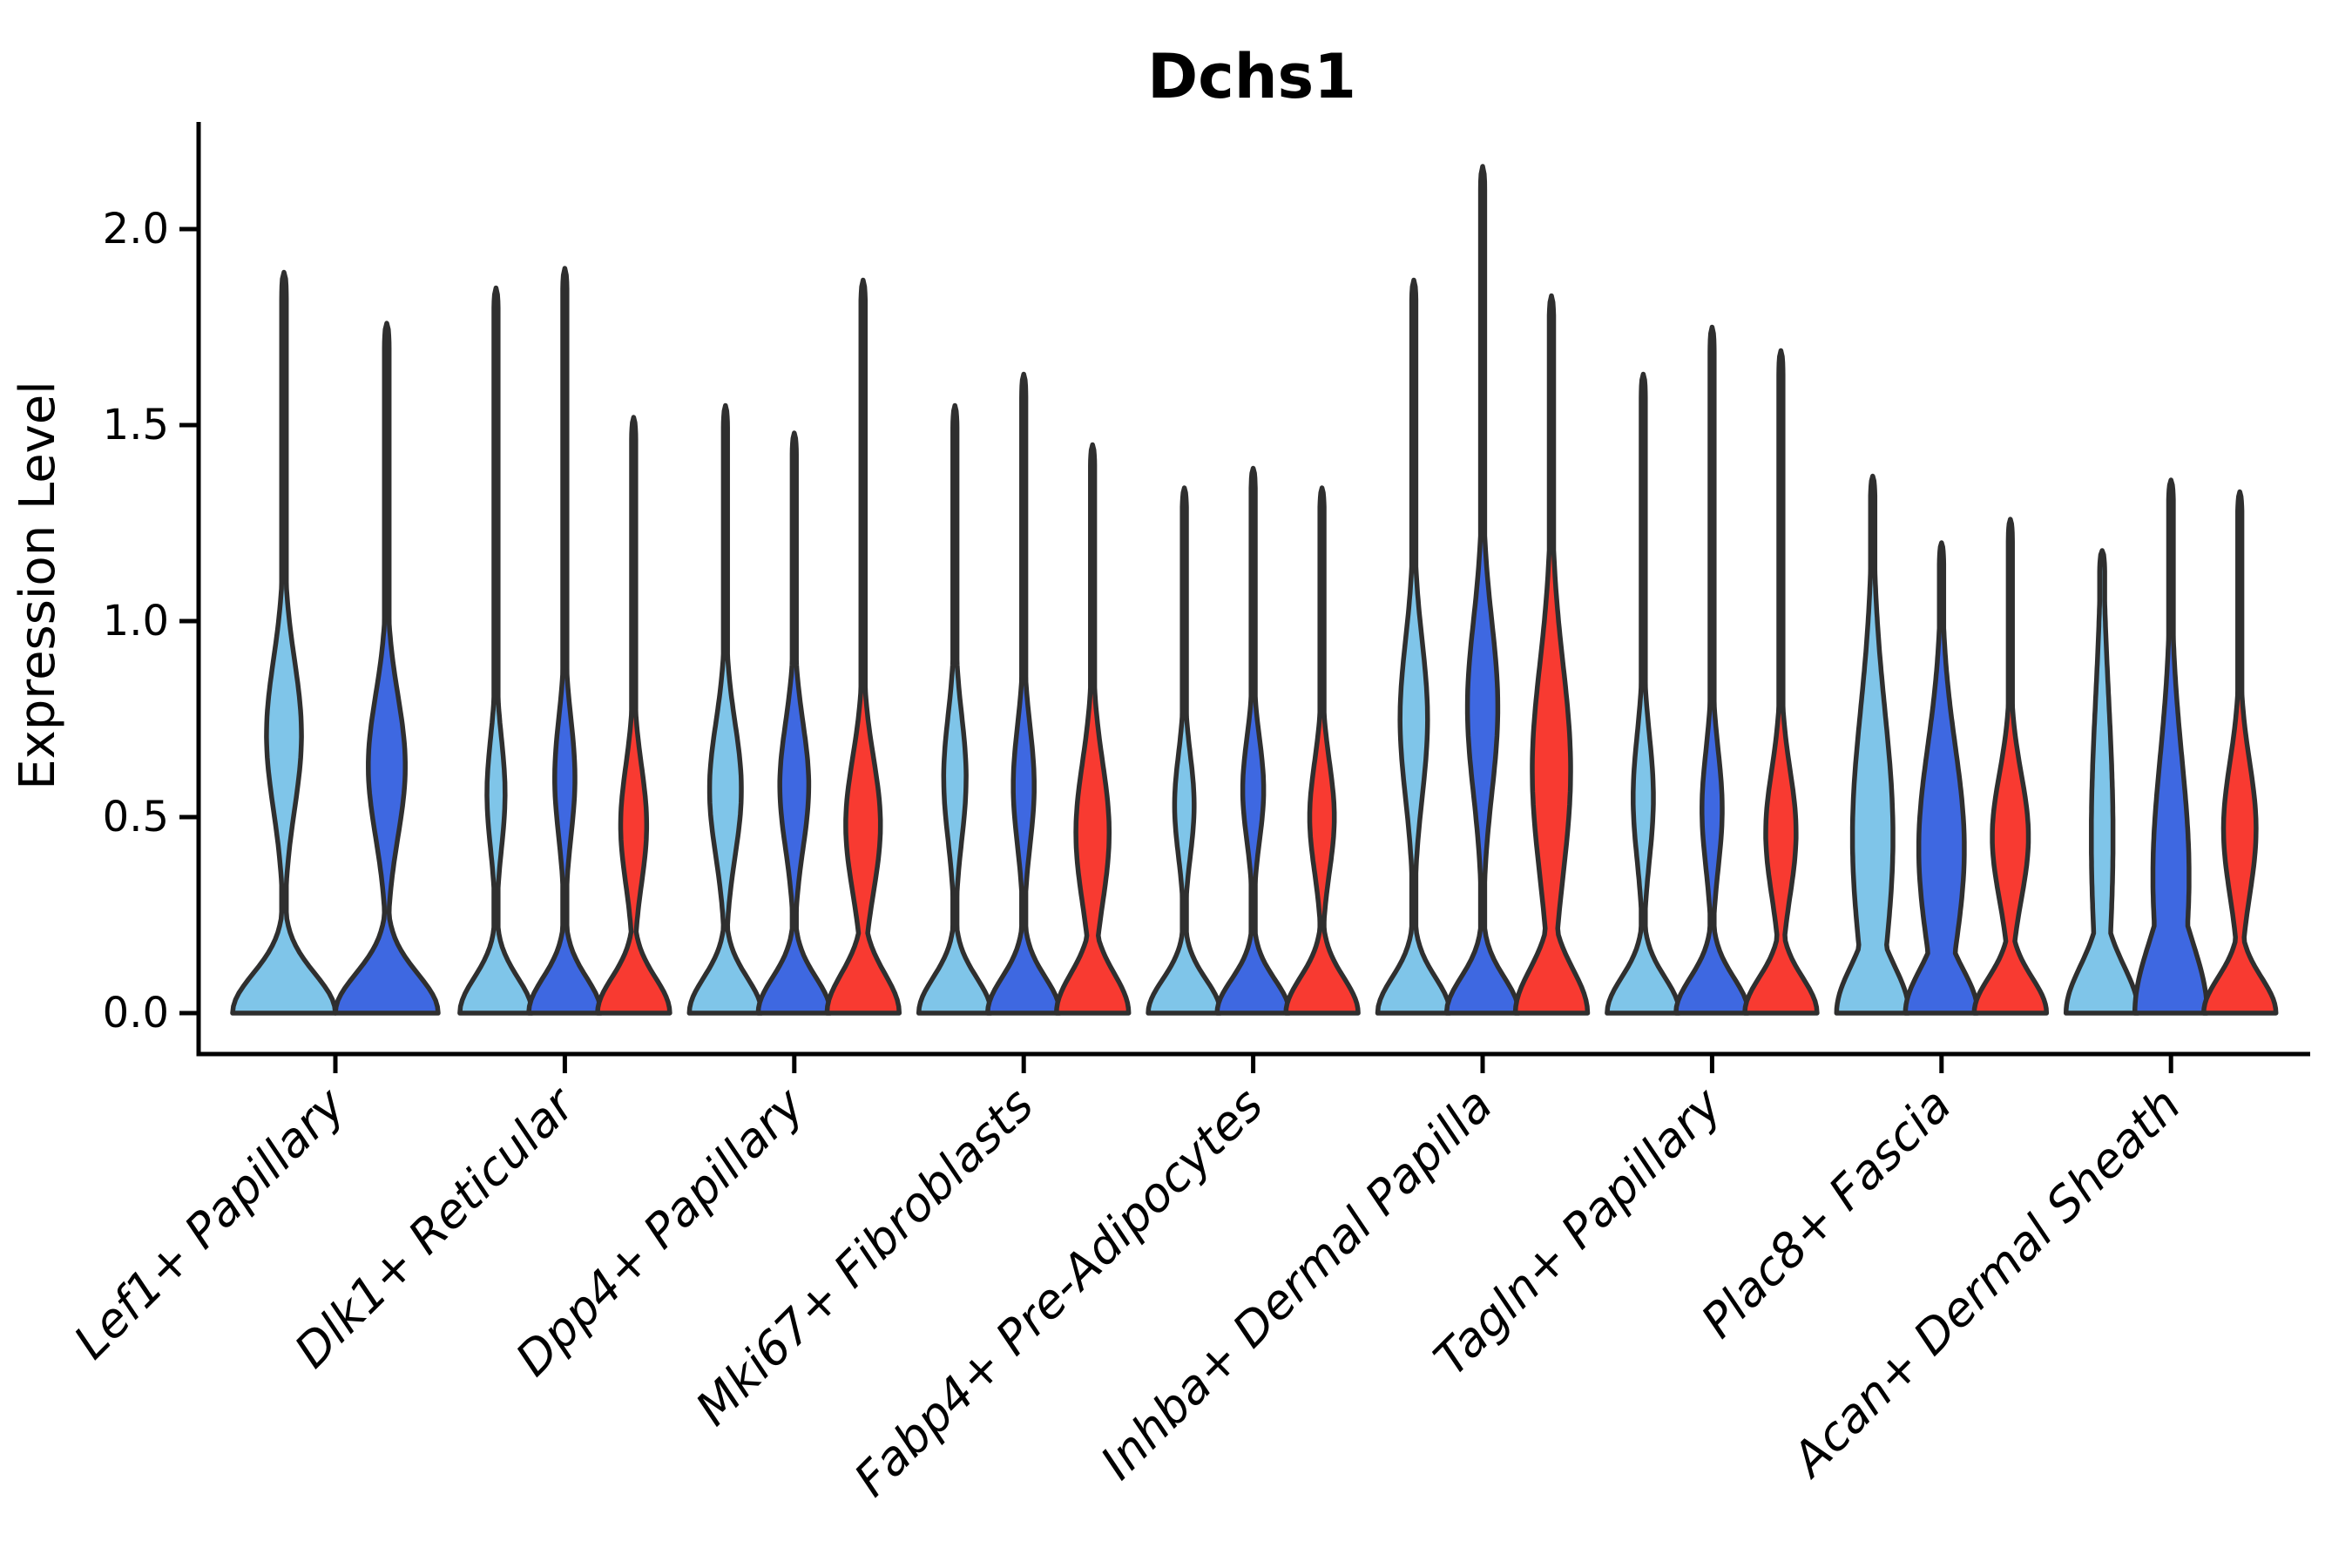 This screenshot has height=1568, width=2352. I want to click on y-tick-label: 2.0, so click(136, 229).